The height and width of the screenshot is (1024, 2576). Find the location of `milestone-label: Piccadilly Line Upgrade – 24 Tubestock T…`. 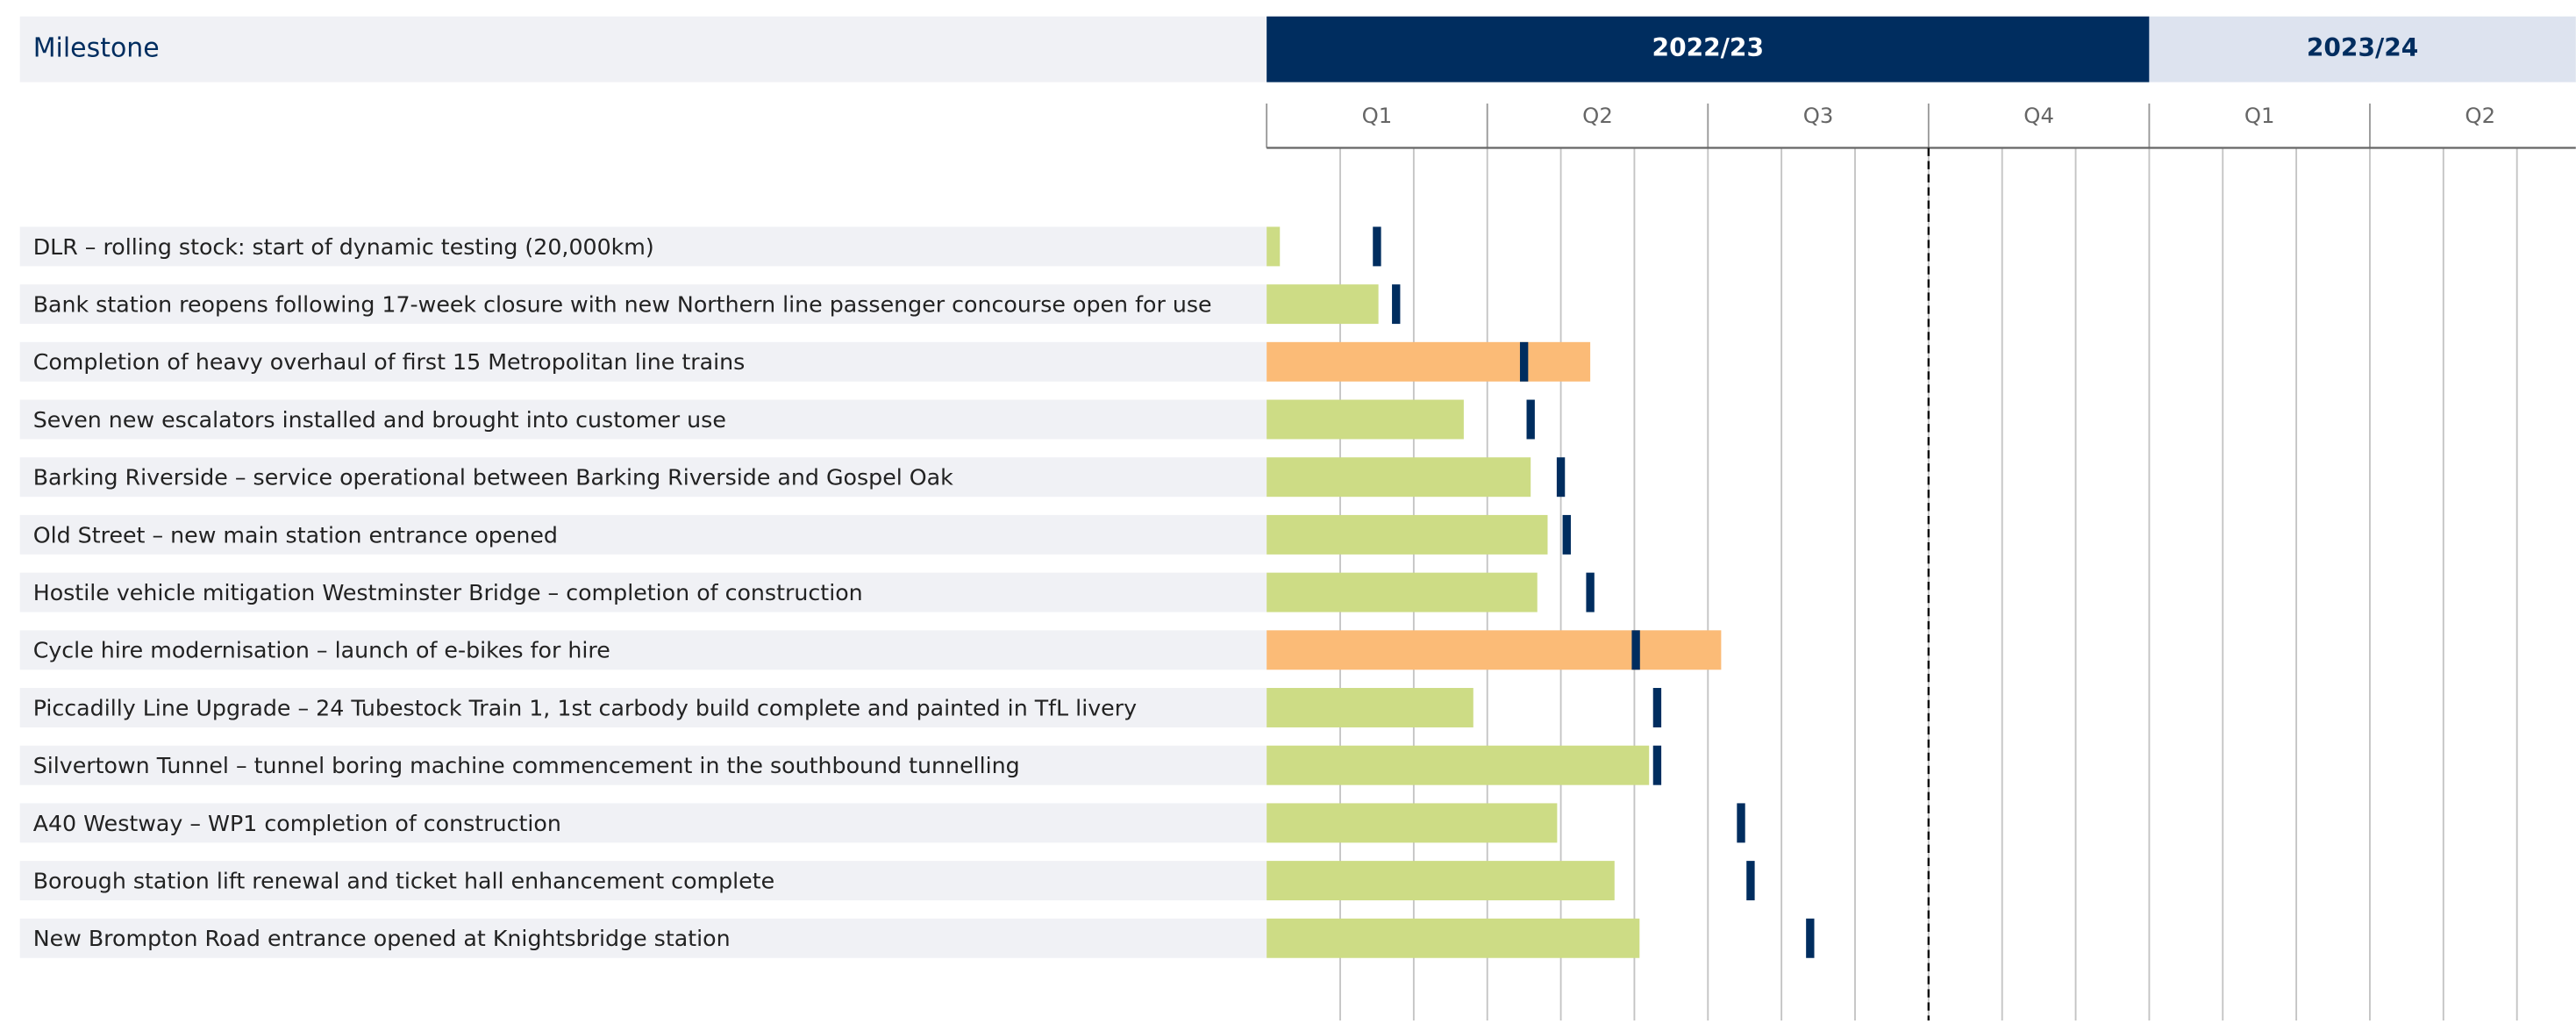

milestone-label: Piccadilly Line Upgrade – 24 Tubestock T… is located at coordinates (585, 707).